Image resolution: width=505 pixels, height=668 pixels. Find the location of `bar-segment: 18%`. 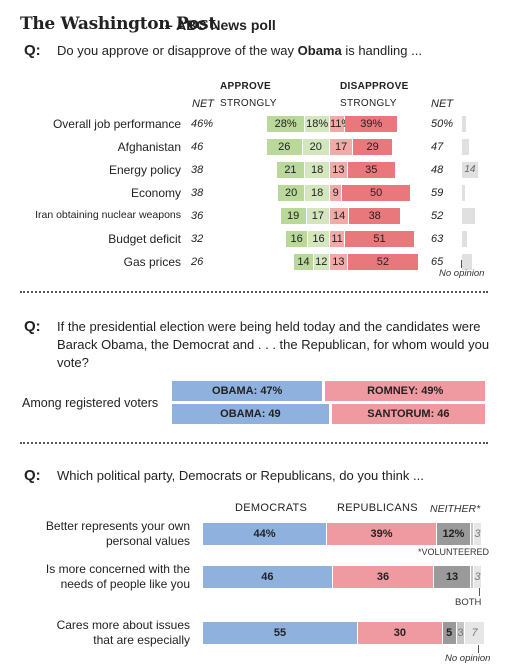

bar-segment: 18% is located at coordinates (317, 124).